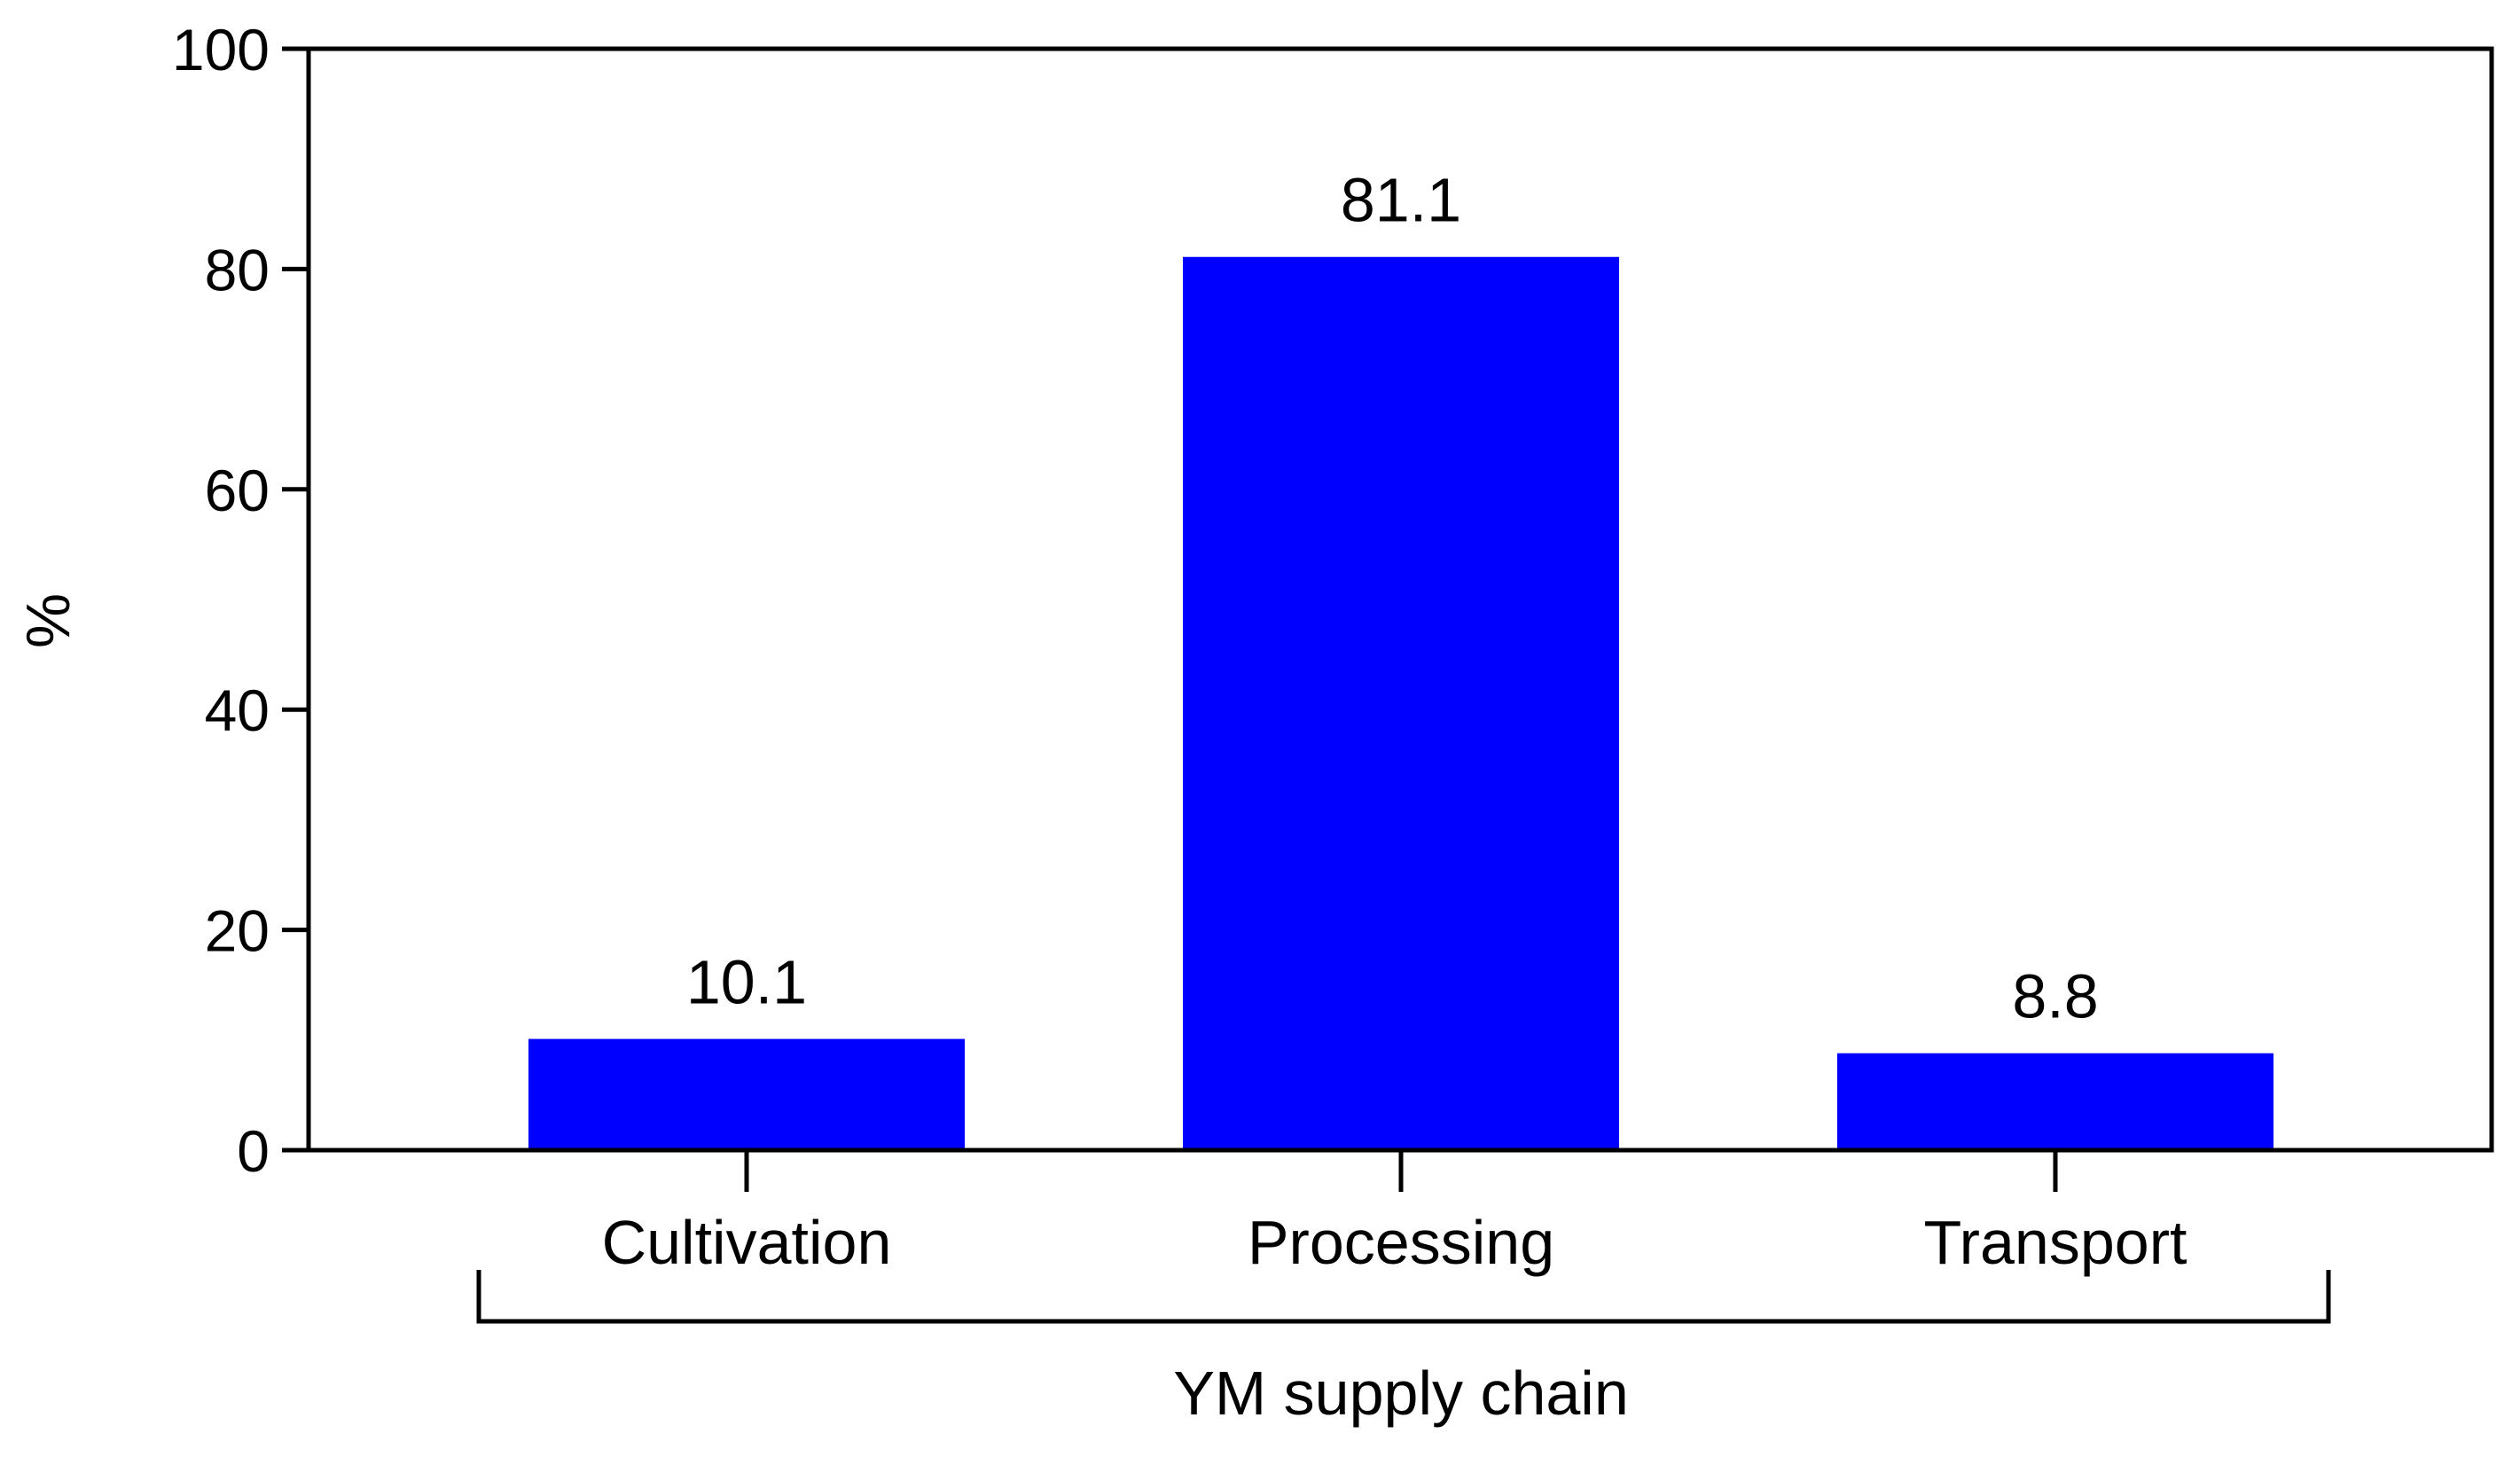  What do you see at coordinates (1401, 1242) in the screenshot?
I see `x-tick-label: Processing` at bounding box center [1401, 1242].